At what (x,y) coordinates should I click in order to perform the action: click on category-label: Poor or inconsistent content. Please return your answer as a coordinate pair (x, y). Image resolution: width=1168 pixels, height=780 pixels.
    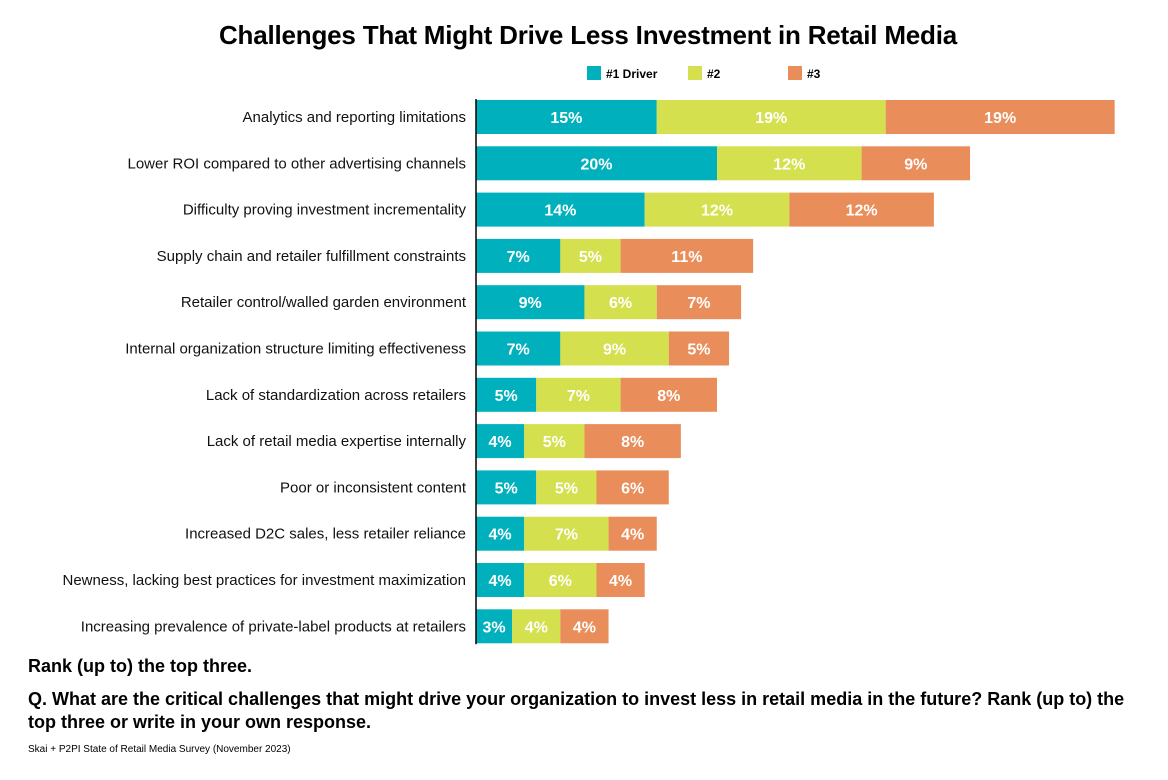
    Looking at the image, I should click on (373, 487).